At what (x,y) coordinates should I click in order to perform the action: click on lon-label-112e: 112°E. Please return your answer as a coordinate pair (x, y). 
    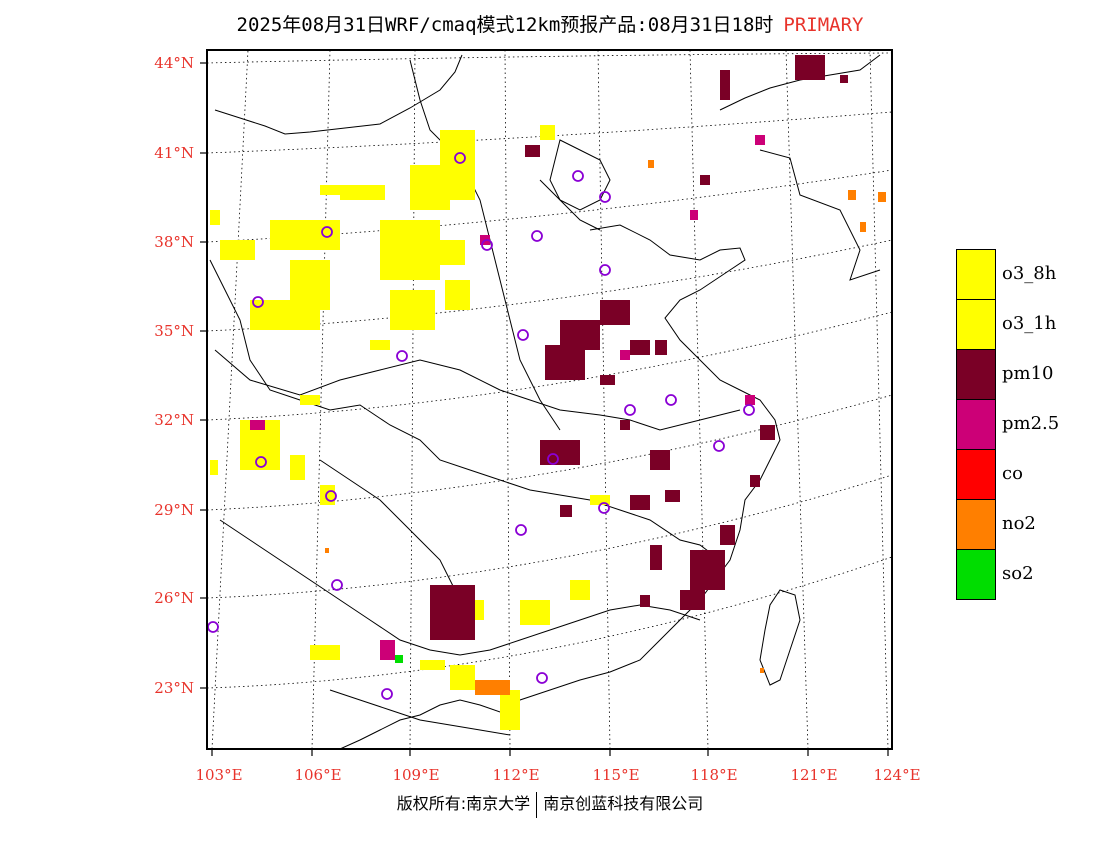
    Looking at the image, I should click on (516, 775).